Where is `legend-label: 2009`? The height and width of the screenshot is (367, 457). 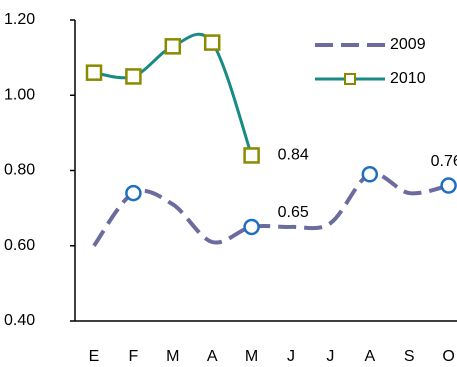
legend-label: 2009 is located at coordinates (408, 44).